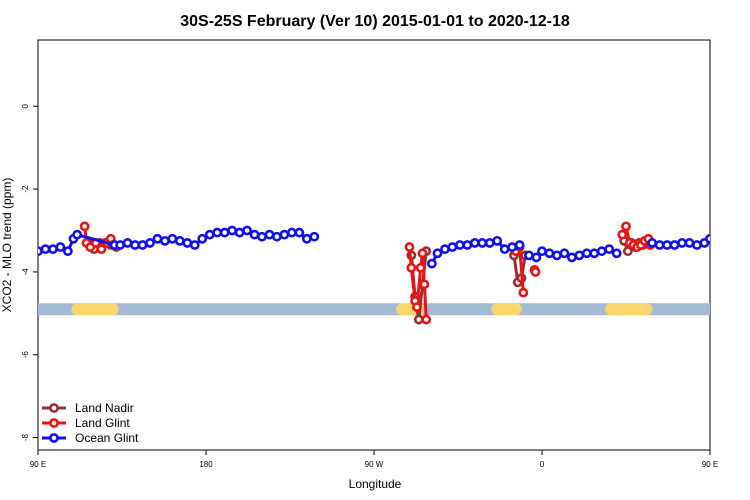 This screenshot has height=500, width=750. What do you see at coordinates (104, 408) in the screenshot?
I see `legend-label: Land Nadir` at bounding box center [104, 408].